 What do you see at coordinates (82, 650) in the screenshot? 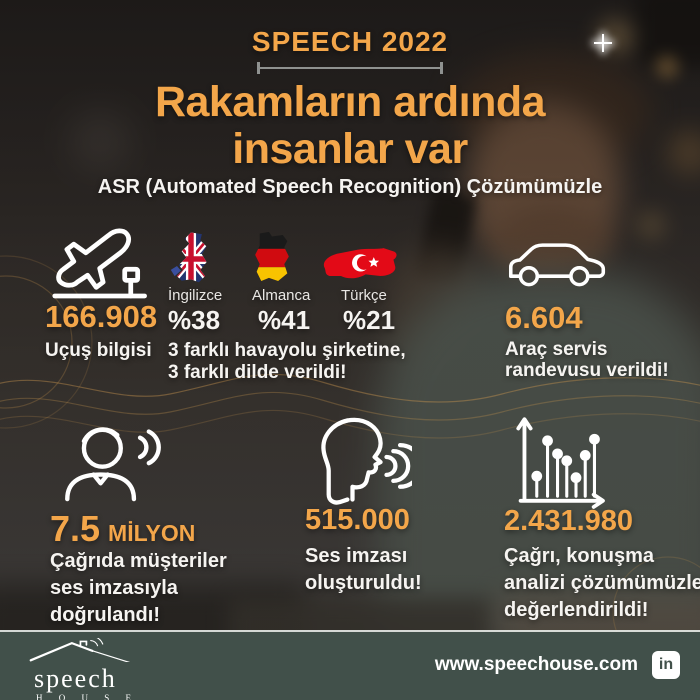
I see `logo-roof-icon` at bounding box center [82, 650].